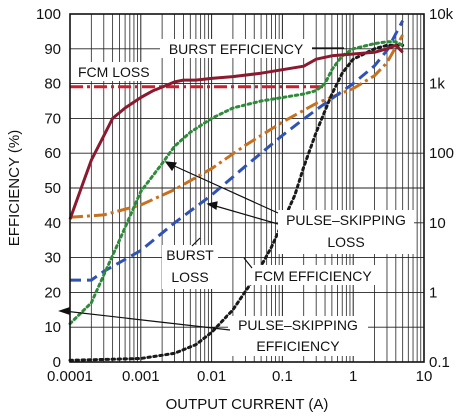  I want to click on annotation-bg-burst-loss, so click(190, 267).